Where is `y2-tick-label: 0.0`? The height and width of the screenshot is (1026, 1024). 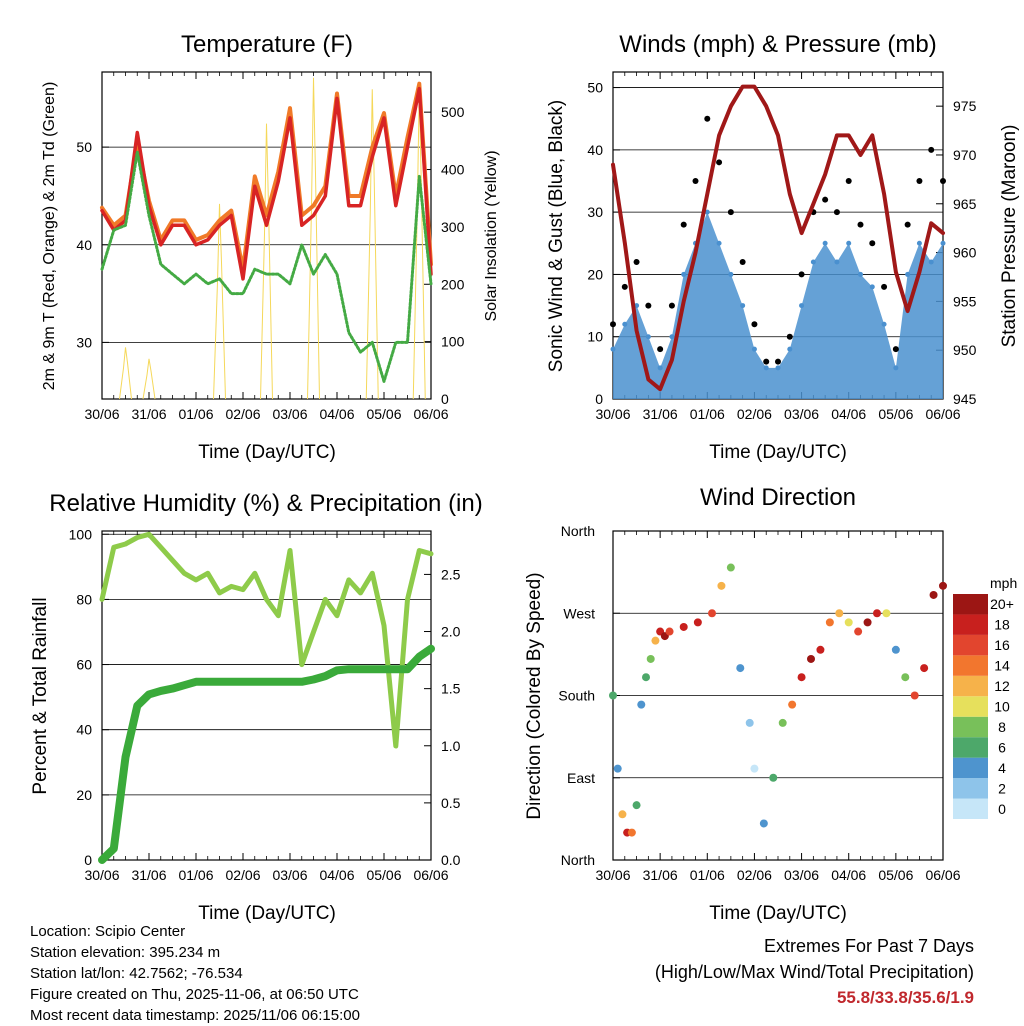 y2-tick-label: 0.0 is located at coordinates (451, 860).